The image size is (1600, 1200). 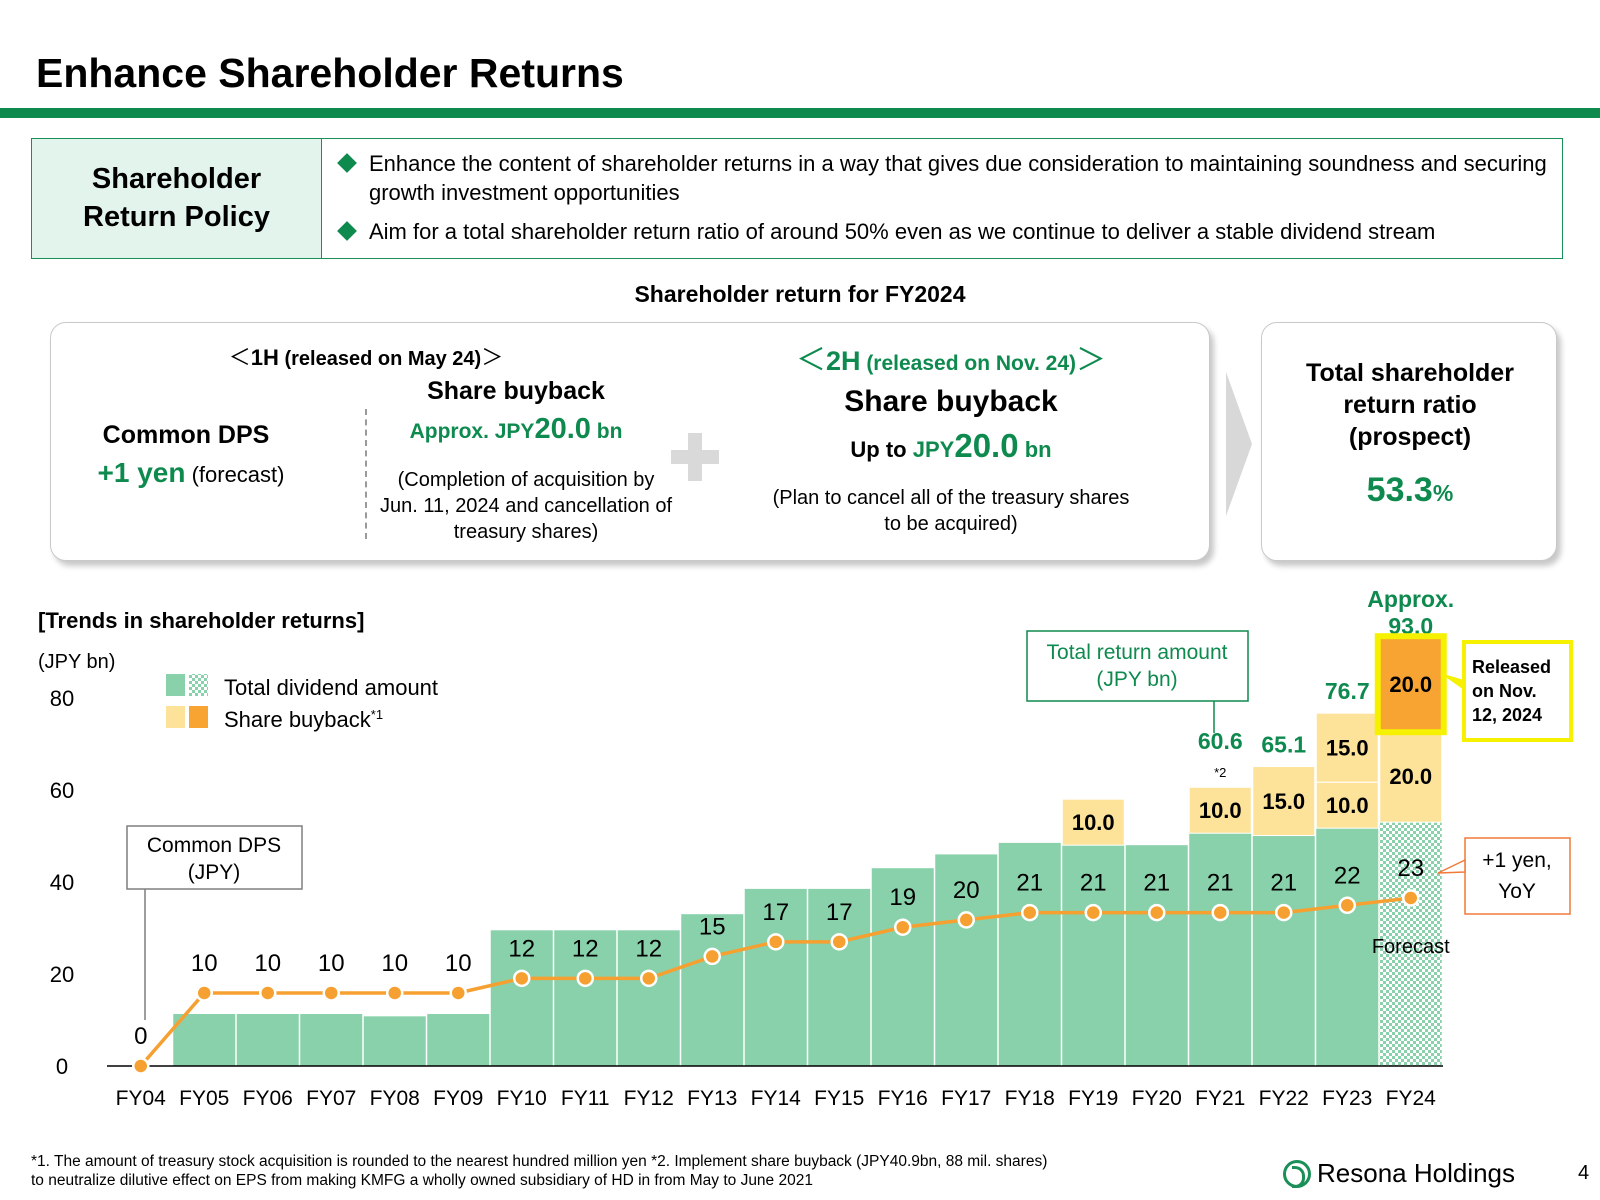 What do you see at coordinates (1584, 1173) in the screenshot?
I see `page-number: 4` at bounding box center [1584, 1173].